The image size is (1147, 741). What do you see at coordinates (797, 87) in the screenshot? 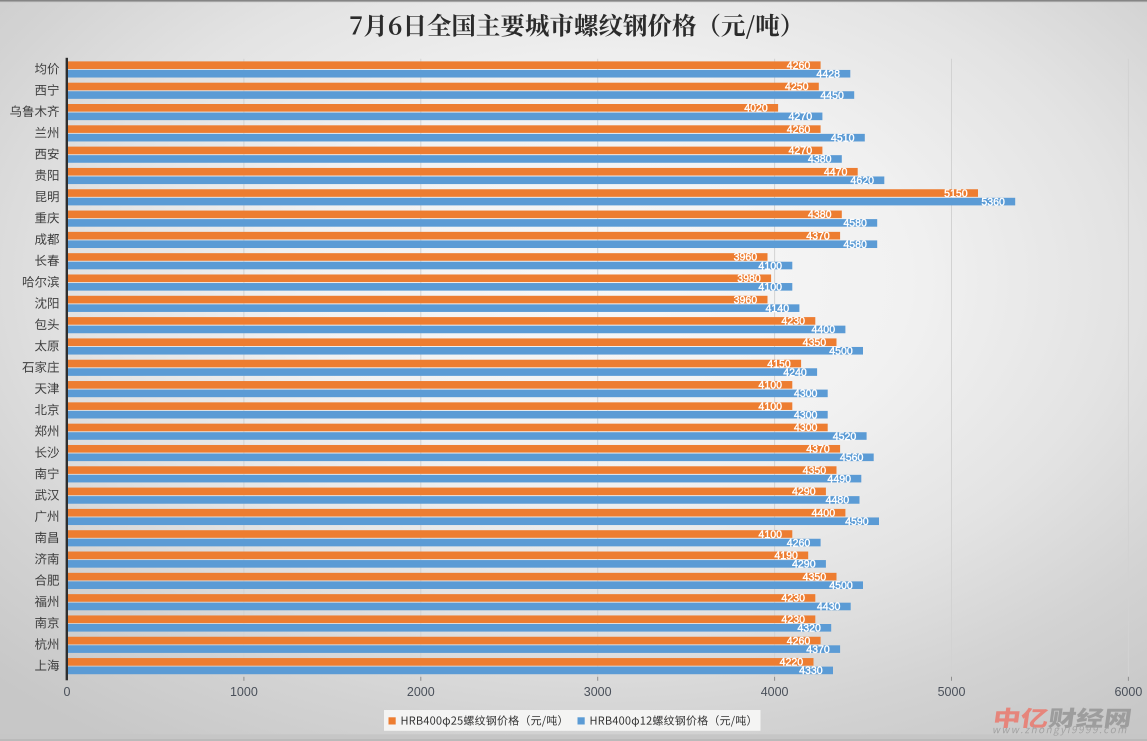
I see `svg-text: 4250` at bounding box center [797, 87].